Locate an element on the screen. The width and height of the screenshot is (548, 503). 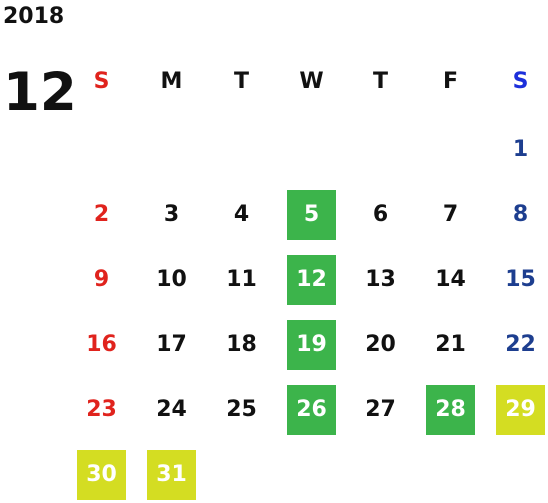
day-cell-29: 29 is located at coordinates (520, 410).